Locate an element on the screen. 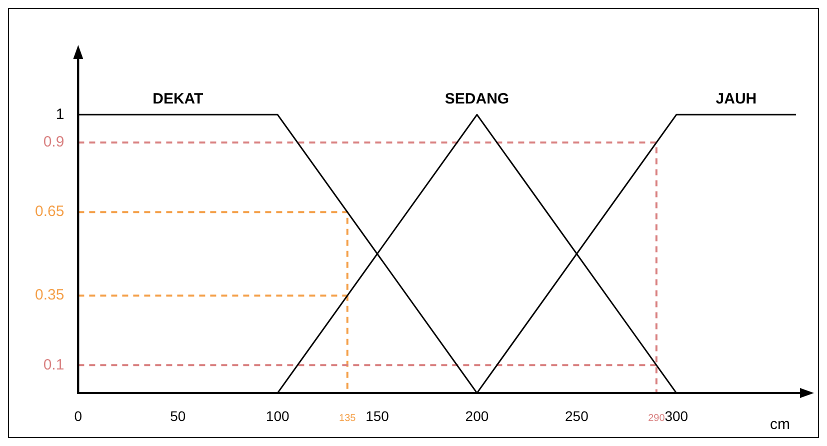 The image size is (827, 446). x-tick-label: 50 is located at coordinates (178, 416).